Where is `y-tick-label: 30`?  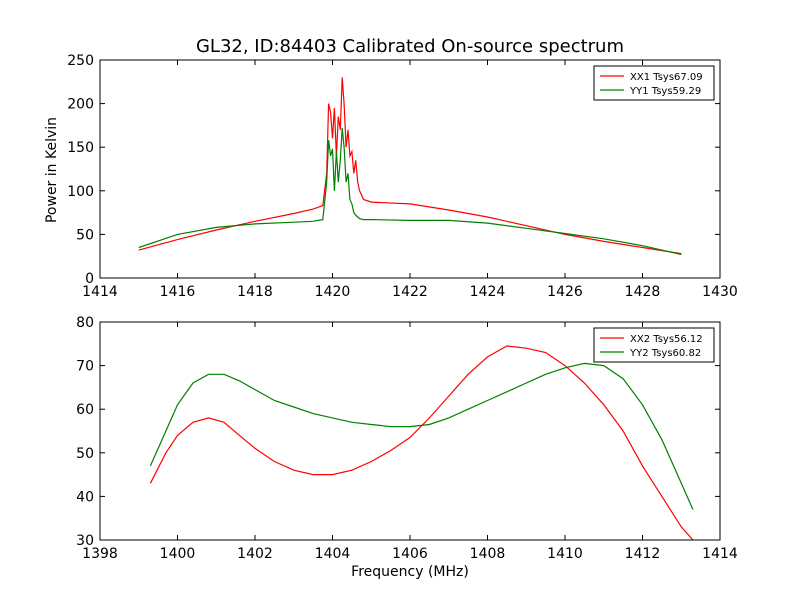 y-tick-label: 30 is located at coordinates (85, 541).